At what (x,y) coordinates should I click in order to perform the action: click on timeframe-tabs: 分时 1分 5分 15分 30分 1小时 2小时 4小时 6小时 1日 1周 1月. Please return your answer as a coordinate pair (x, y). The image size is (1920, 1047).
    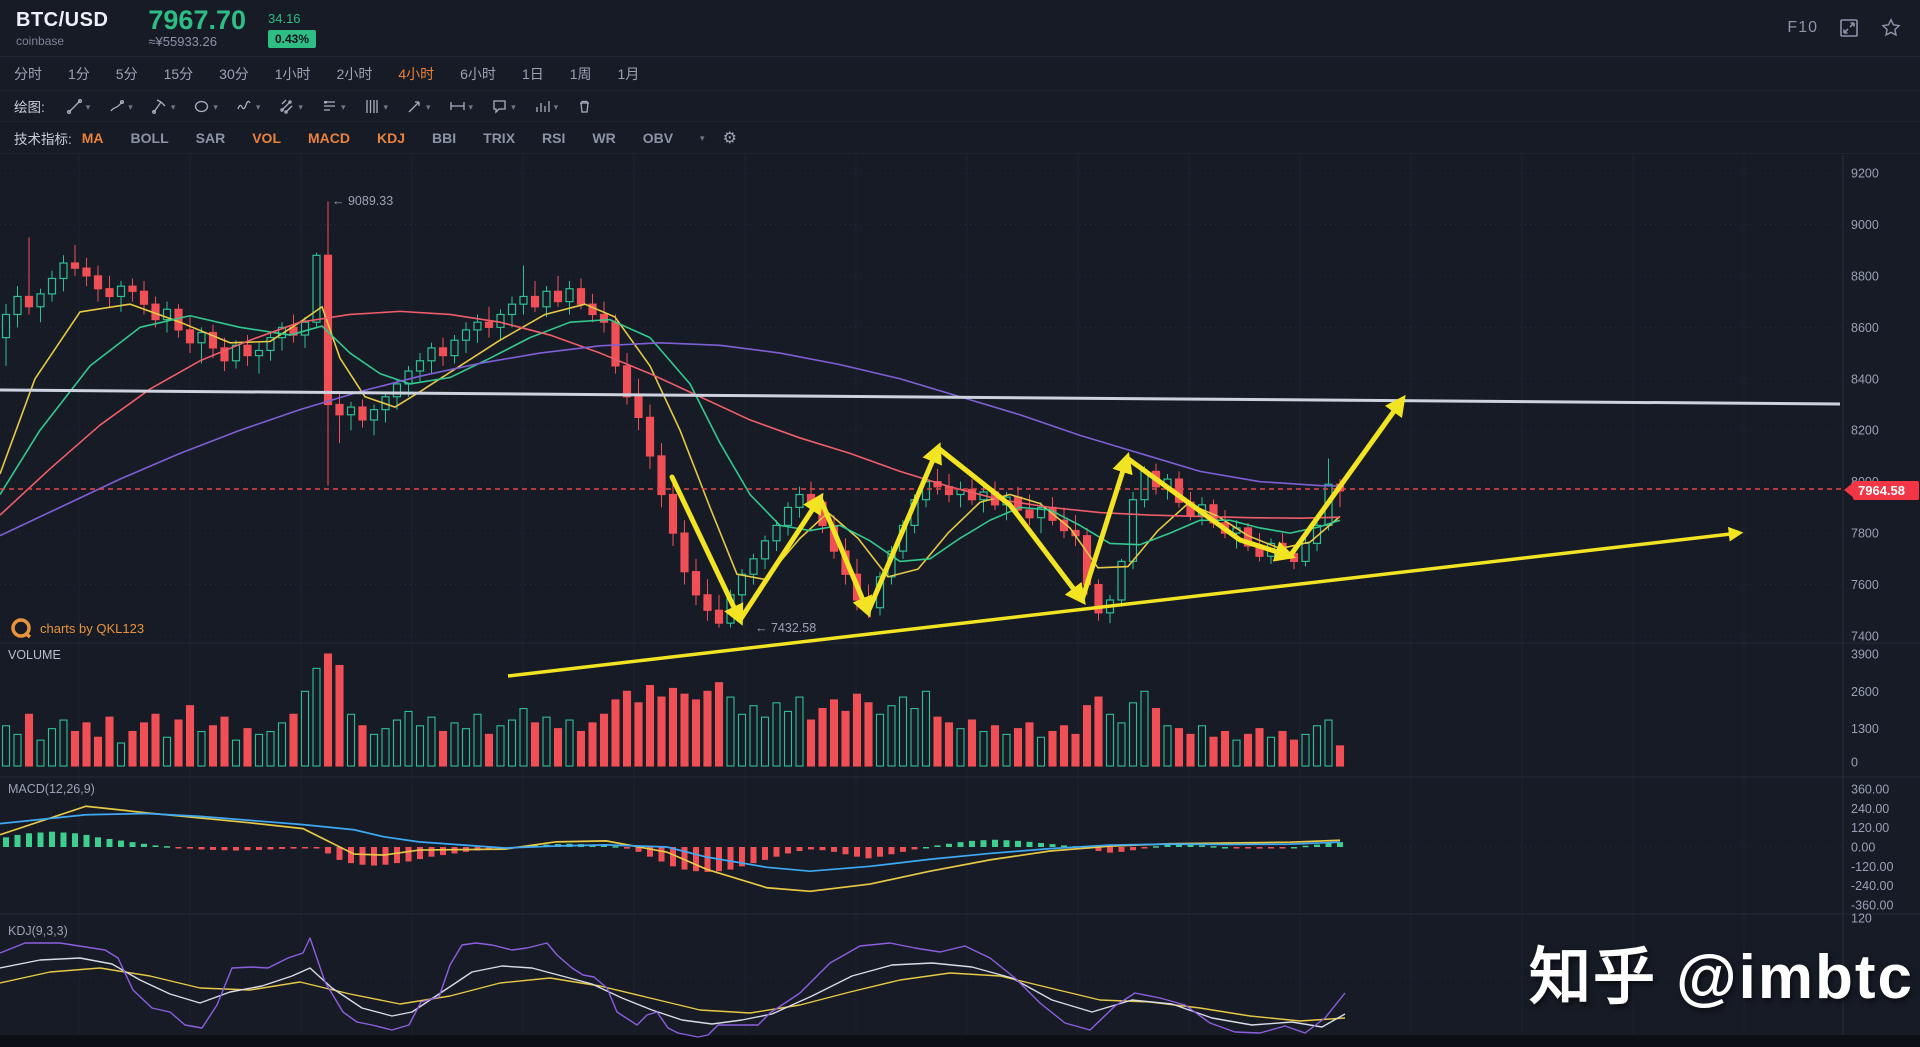
    Looking at the image, I should click on (960, 74).